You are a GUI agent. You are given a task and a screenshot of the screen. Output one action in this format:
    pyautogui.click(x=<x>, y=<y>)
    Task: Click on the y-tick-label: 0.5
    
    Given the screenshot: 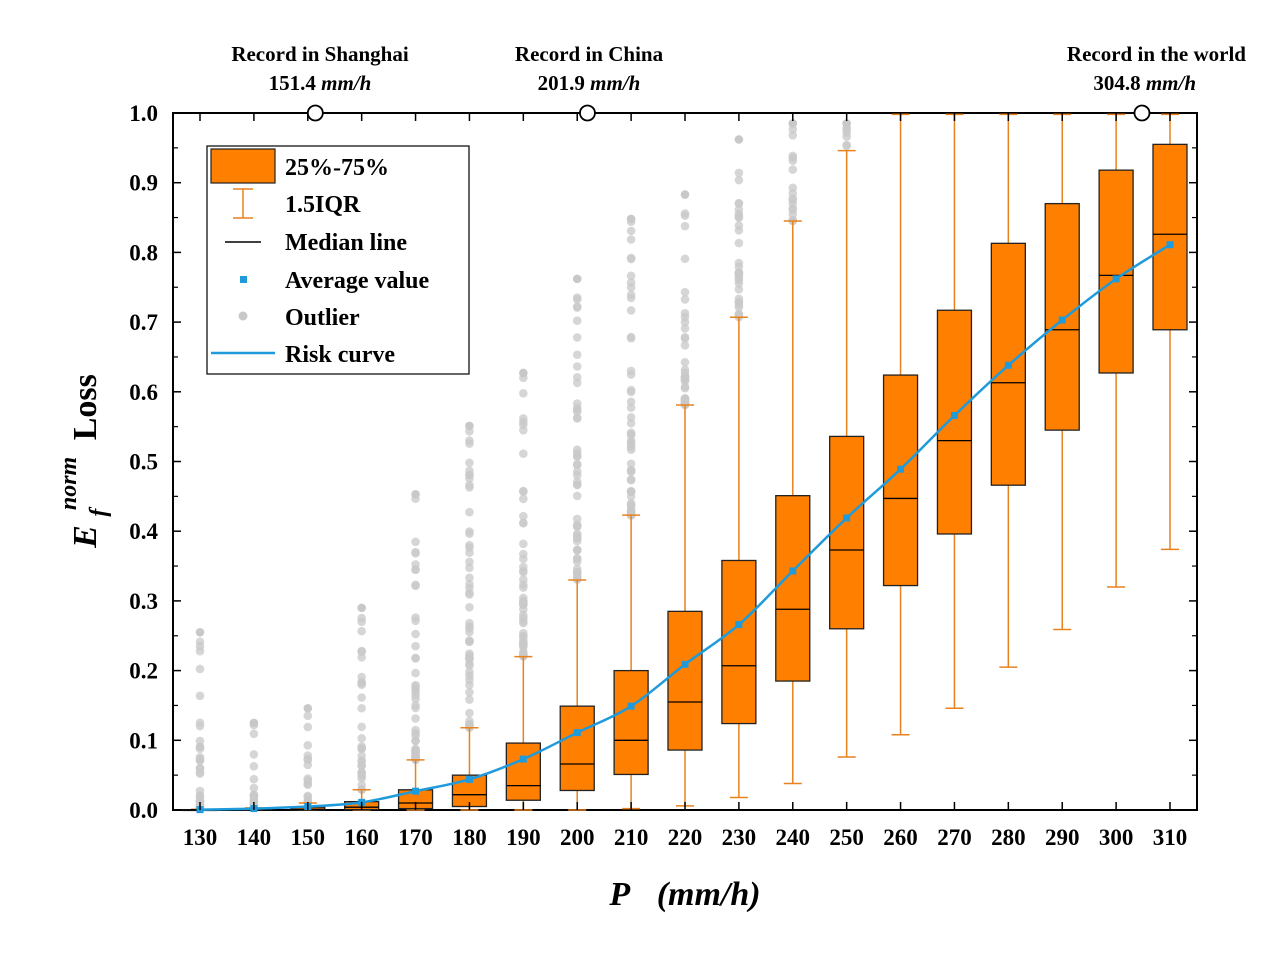 What is the action you would take?
    pyautogui.click(x=143, y=462)
    